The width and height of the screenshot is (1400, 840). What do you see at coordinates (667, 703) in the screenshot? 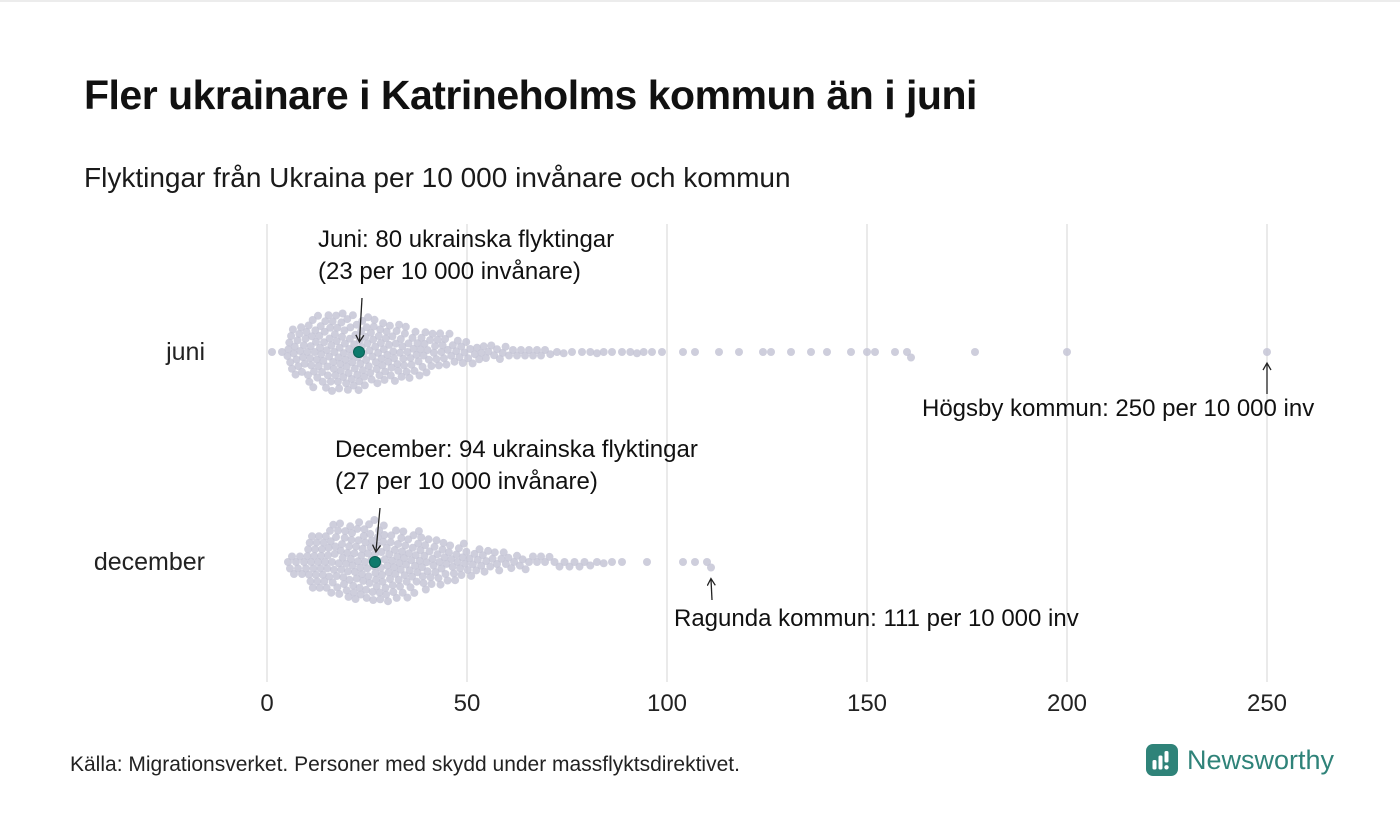
I see `x-tick-label: 100` at bounding box center [667, 703].